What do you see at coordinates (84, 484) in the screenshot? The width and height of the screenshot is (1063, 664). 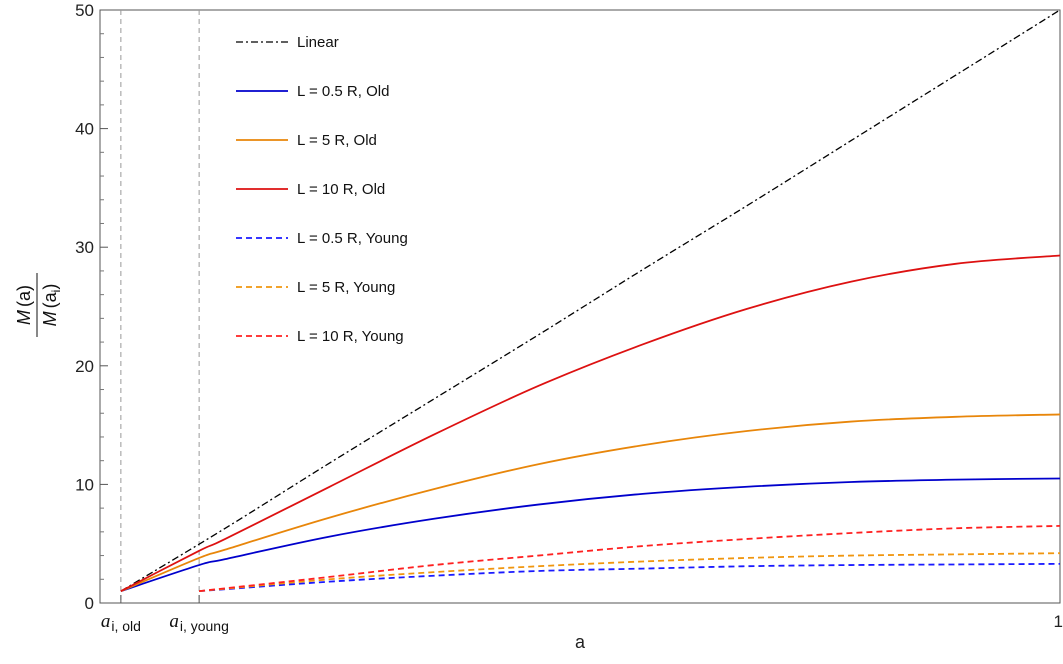 I see `y-tick-label-1: 10` at bounding box center [84, 484].